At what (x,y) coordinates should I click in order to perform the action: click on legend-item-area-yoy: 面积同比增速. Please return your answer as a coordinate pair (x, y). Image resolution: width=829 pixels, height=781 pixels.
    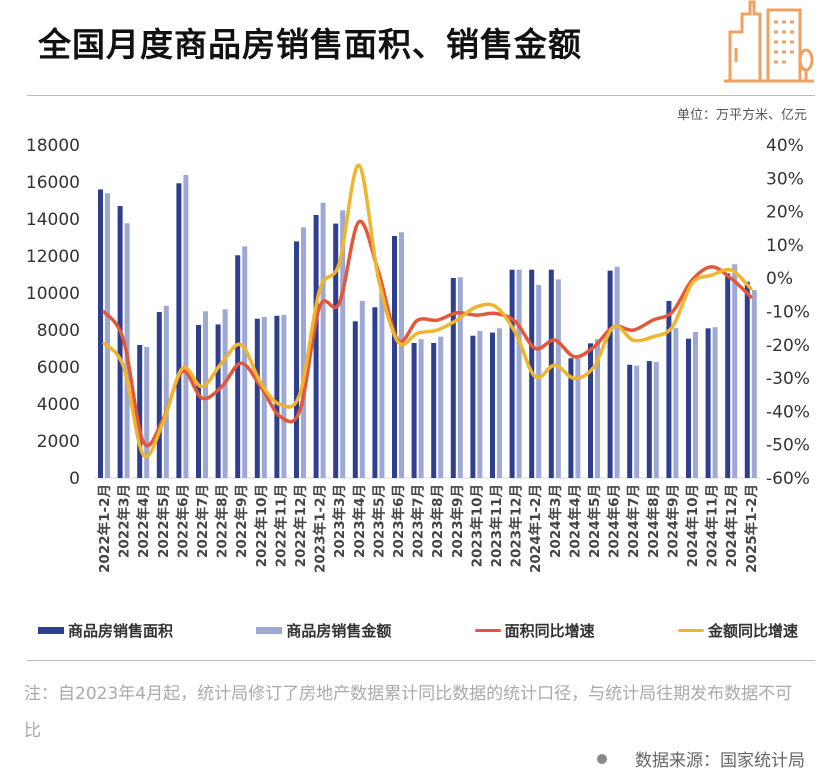
    Looking at the image, I should click on (534, 630).